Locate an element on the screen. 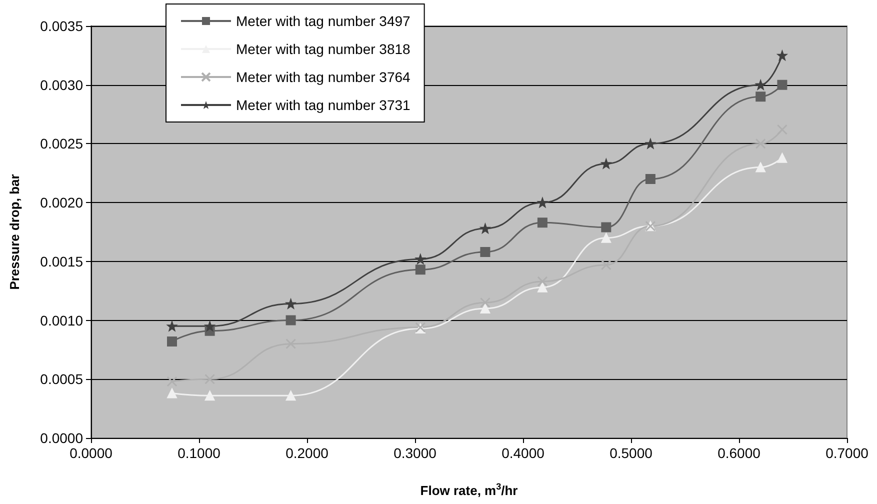  y-tick-label: 0.0000 is located at coordinates (62, 438).